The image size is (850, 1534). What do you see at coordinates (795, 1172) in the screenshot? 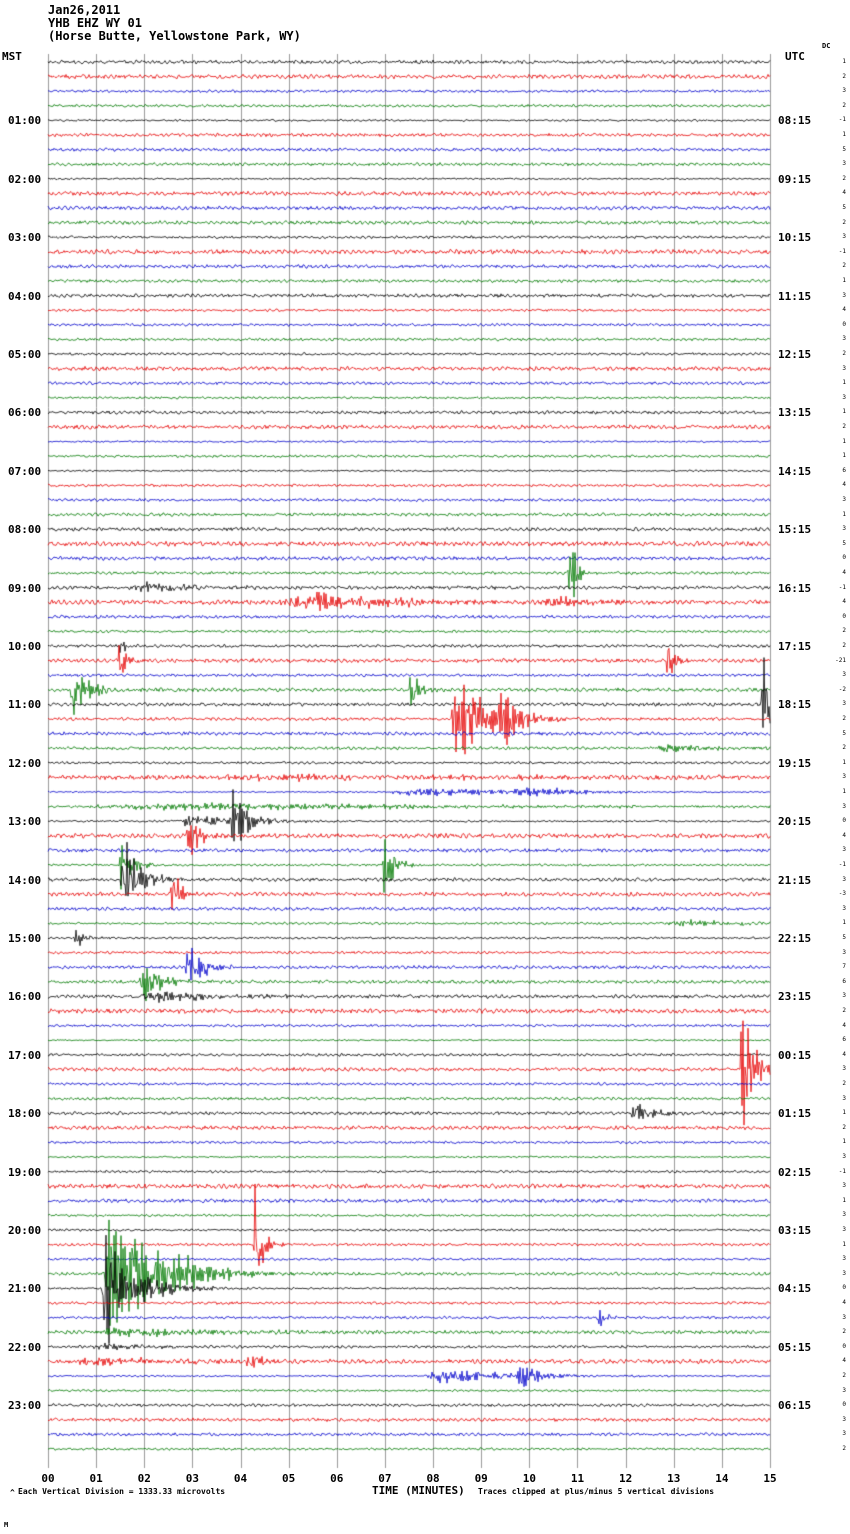
I see `utc-time-label: 02:15` at bounding box center [795, 1172].